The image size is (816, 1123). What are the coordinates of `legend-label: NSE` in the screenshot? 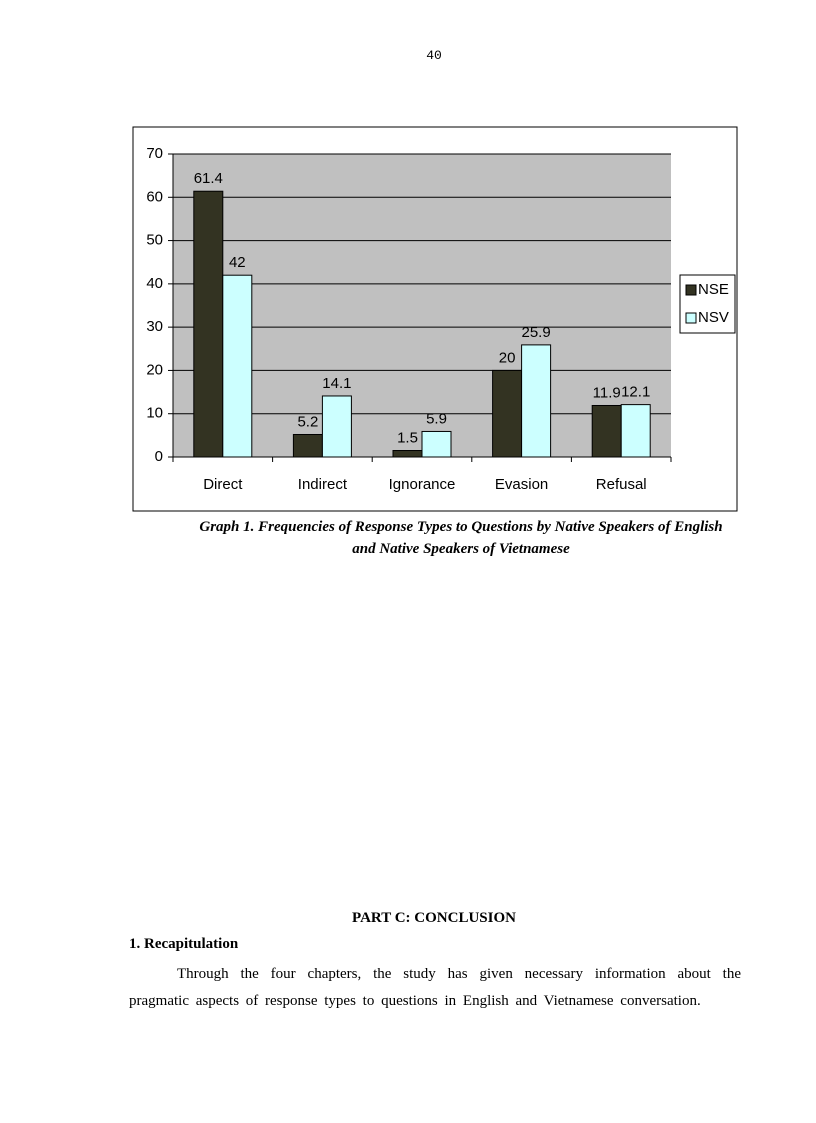 It's located at (713, 289).